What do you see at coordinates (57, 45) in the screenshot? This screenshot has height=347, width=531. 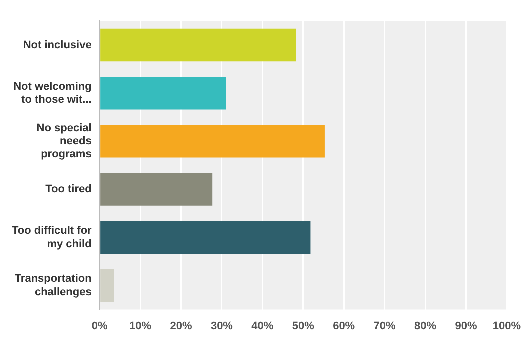 I see `y-tick-label: Not inclusive` at bounding box center [57, 45].